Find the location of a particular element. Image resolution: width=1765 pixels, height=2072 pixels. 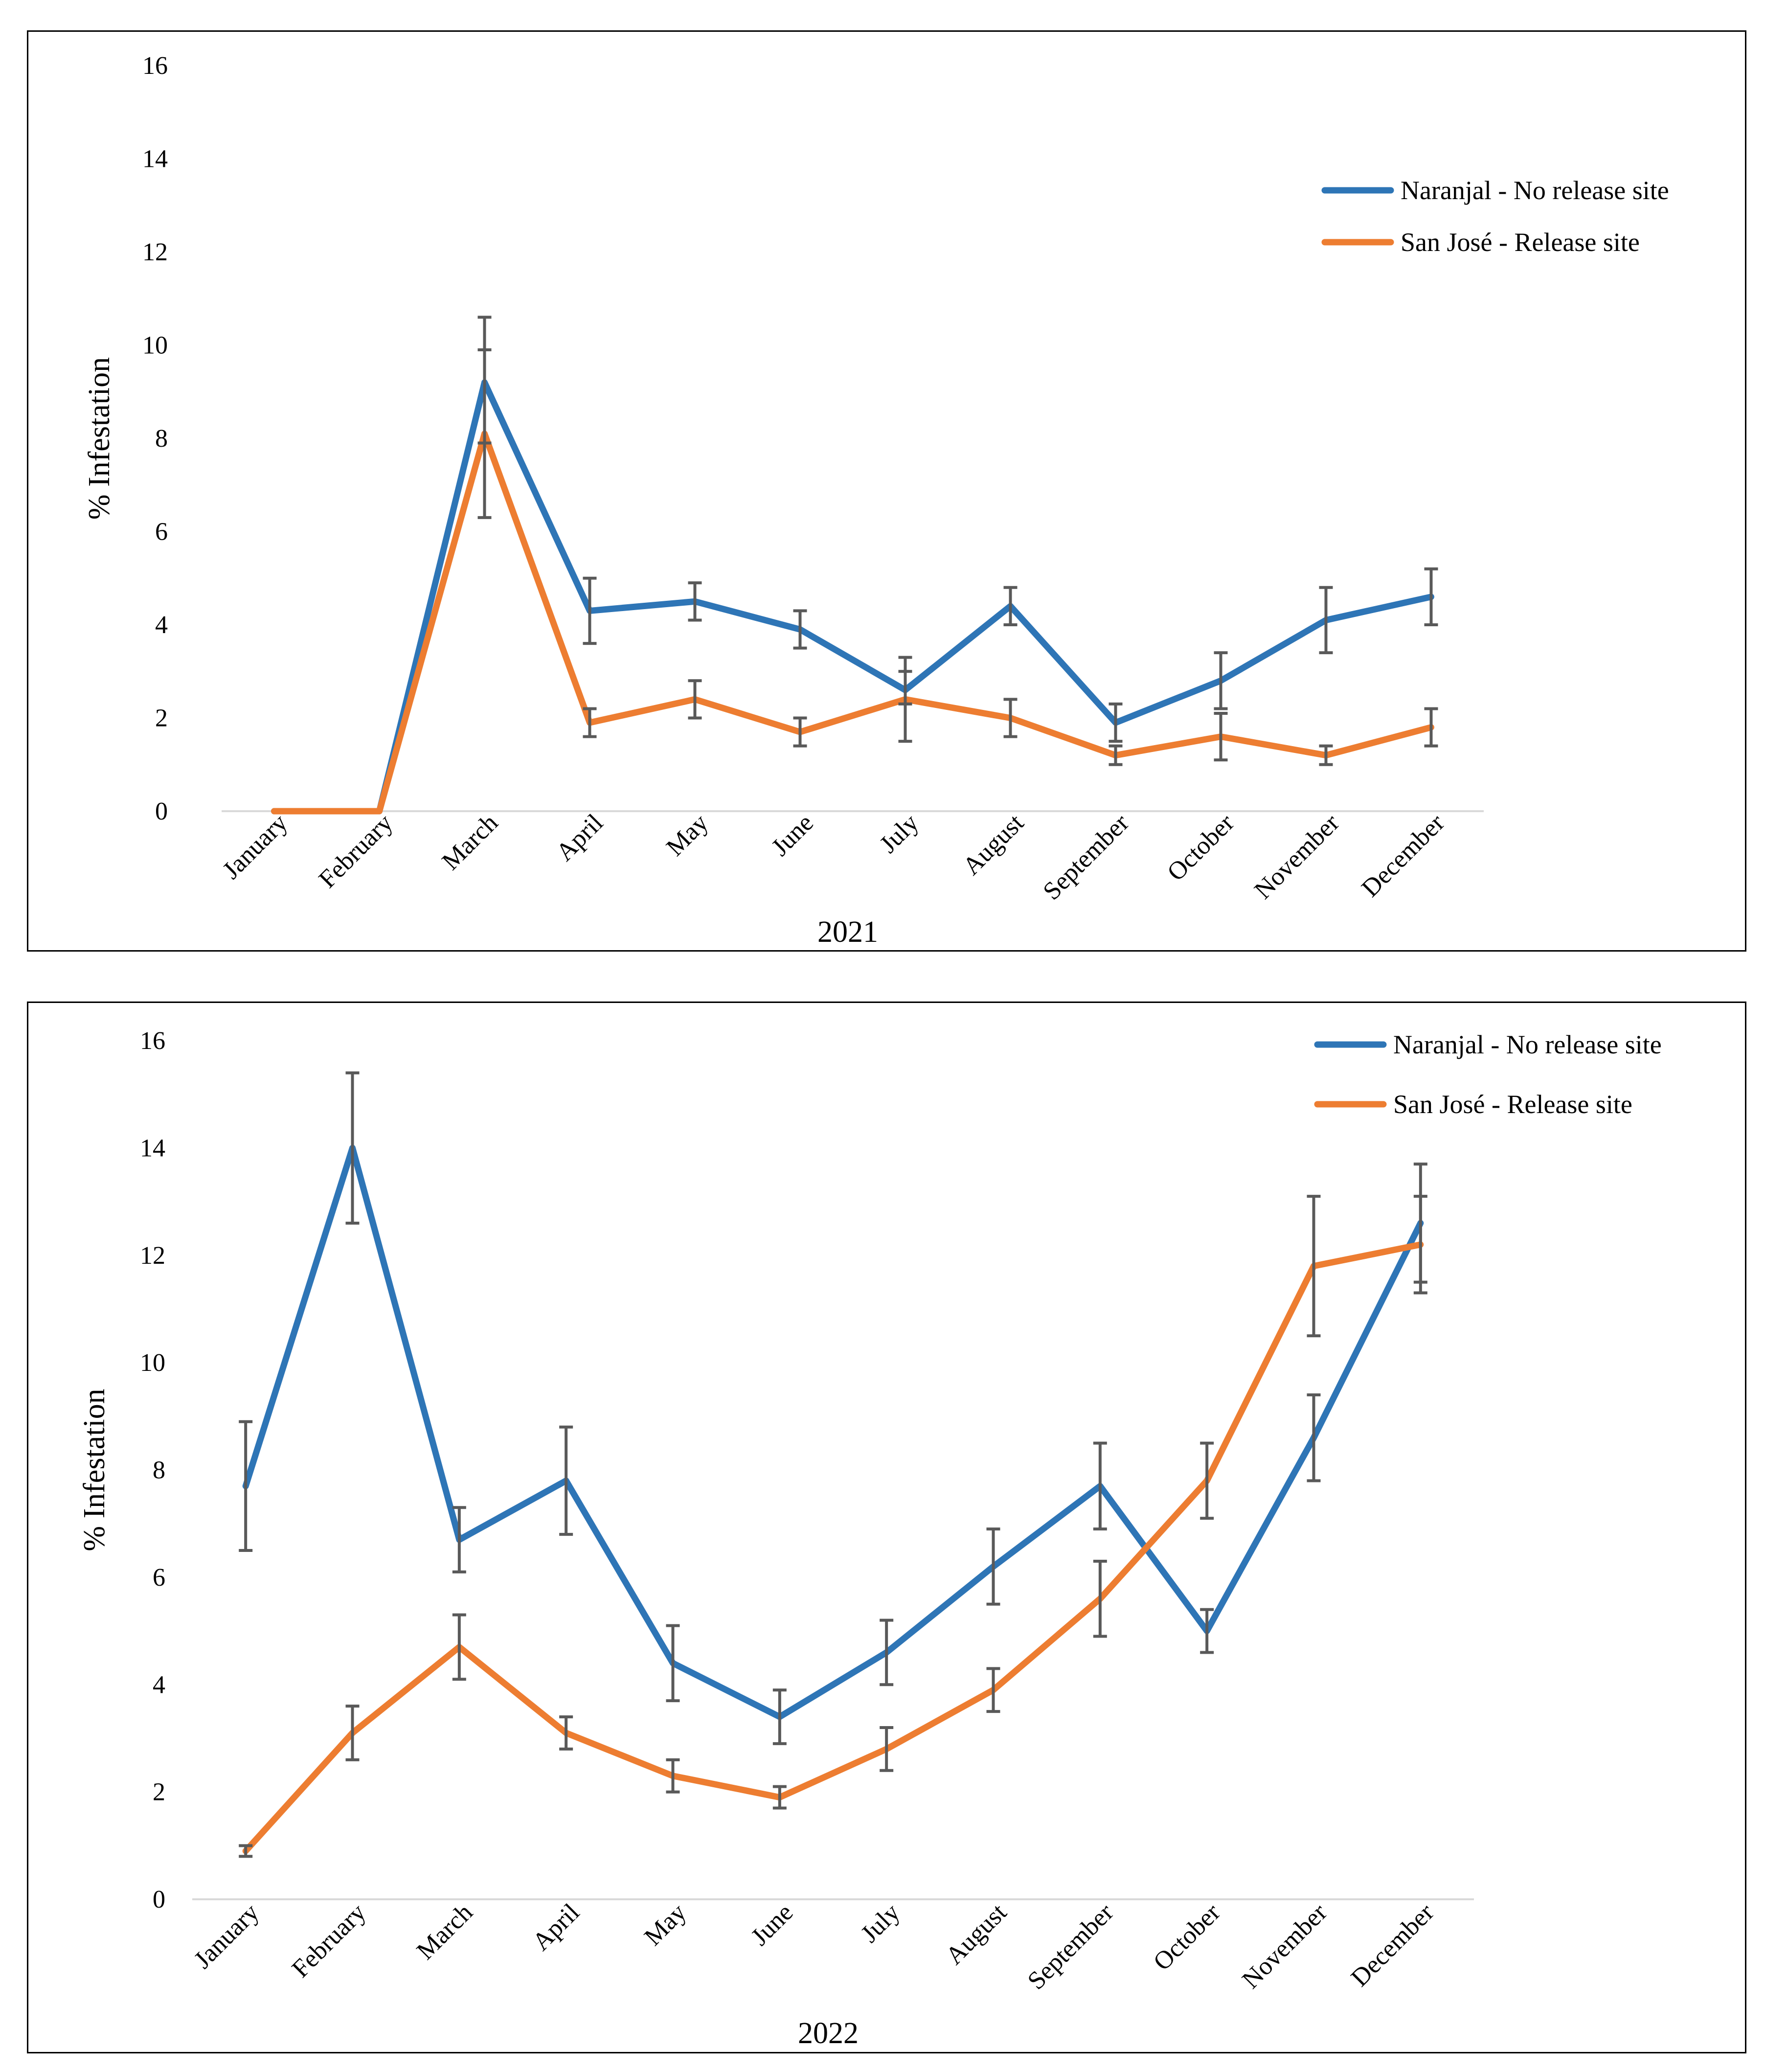

x-axis-label: 2021 is located at coordinates (848, 932).